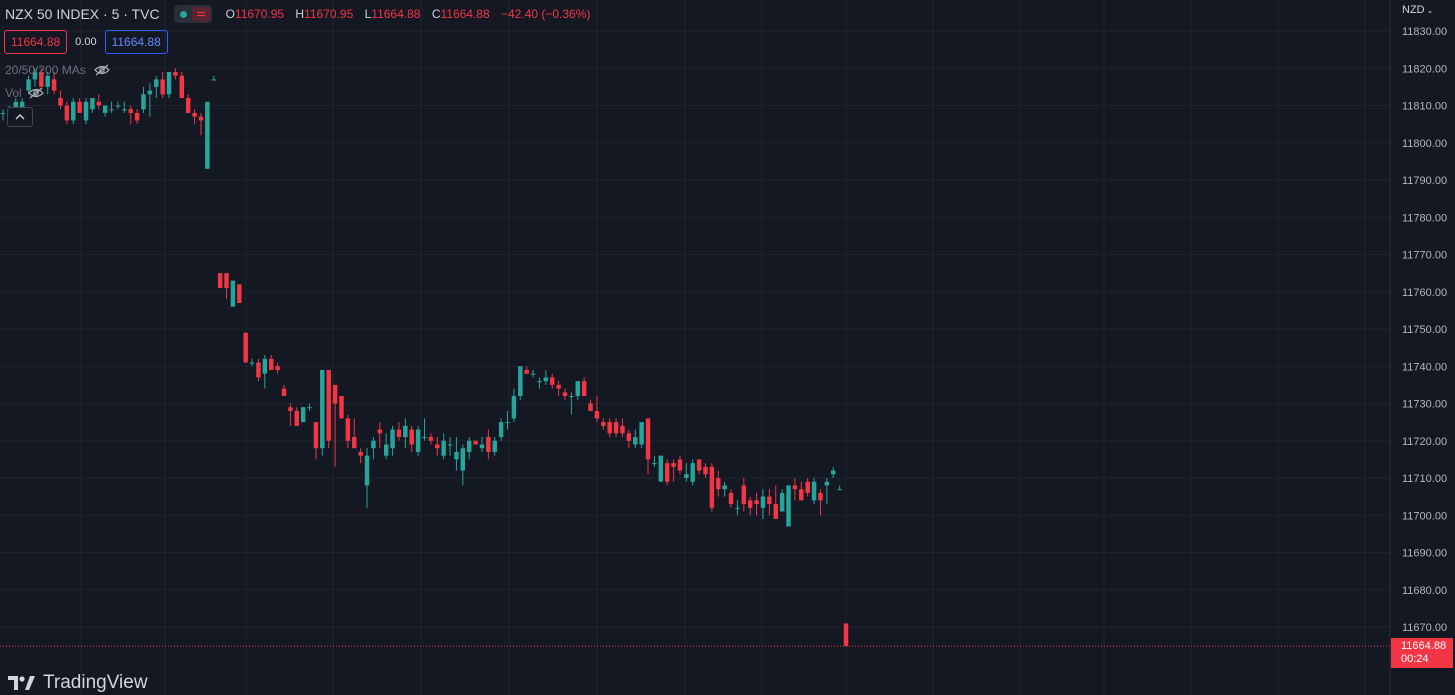  I want to click on last-price-value: 11664.88, so click(1424, 646).